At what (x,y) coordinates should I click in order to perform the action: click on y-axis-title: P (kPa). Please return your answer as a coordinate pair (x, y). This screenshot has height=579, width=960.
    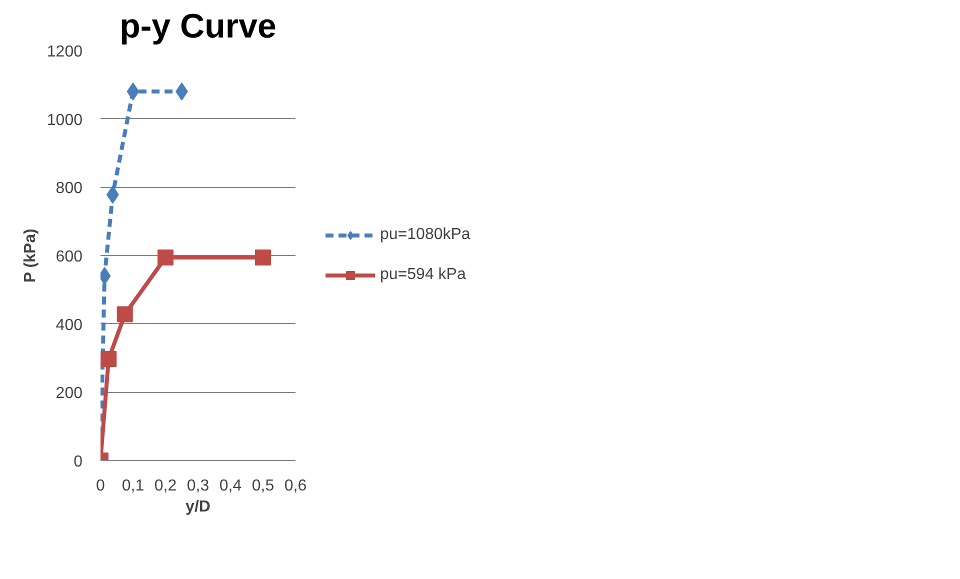
    Looking at the image, I should click on (30, 255).